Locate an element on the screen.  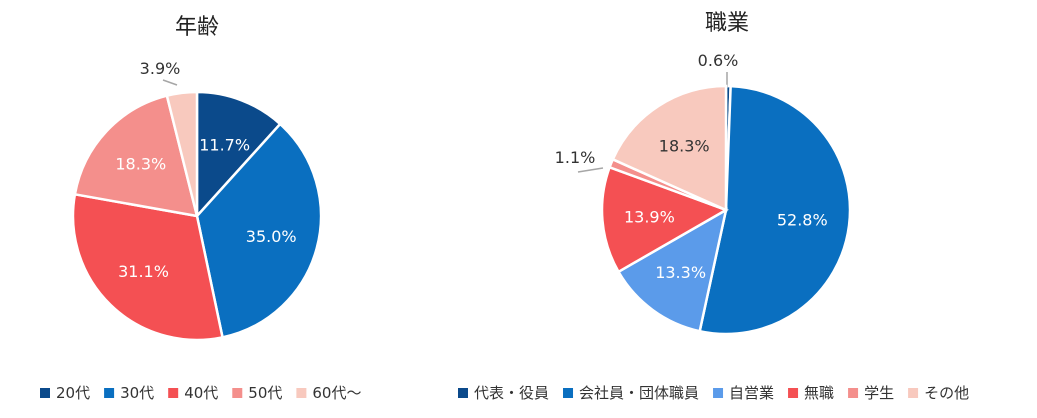
legend-label-age-3: 50代 is located at coordinates (265, 393).